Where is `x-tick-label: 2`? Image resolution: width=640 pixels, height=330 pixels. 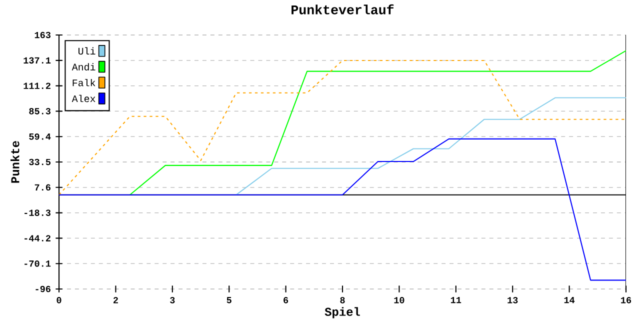 x-tick-label: 2 is located at coordinates (115, 300).